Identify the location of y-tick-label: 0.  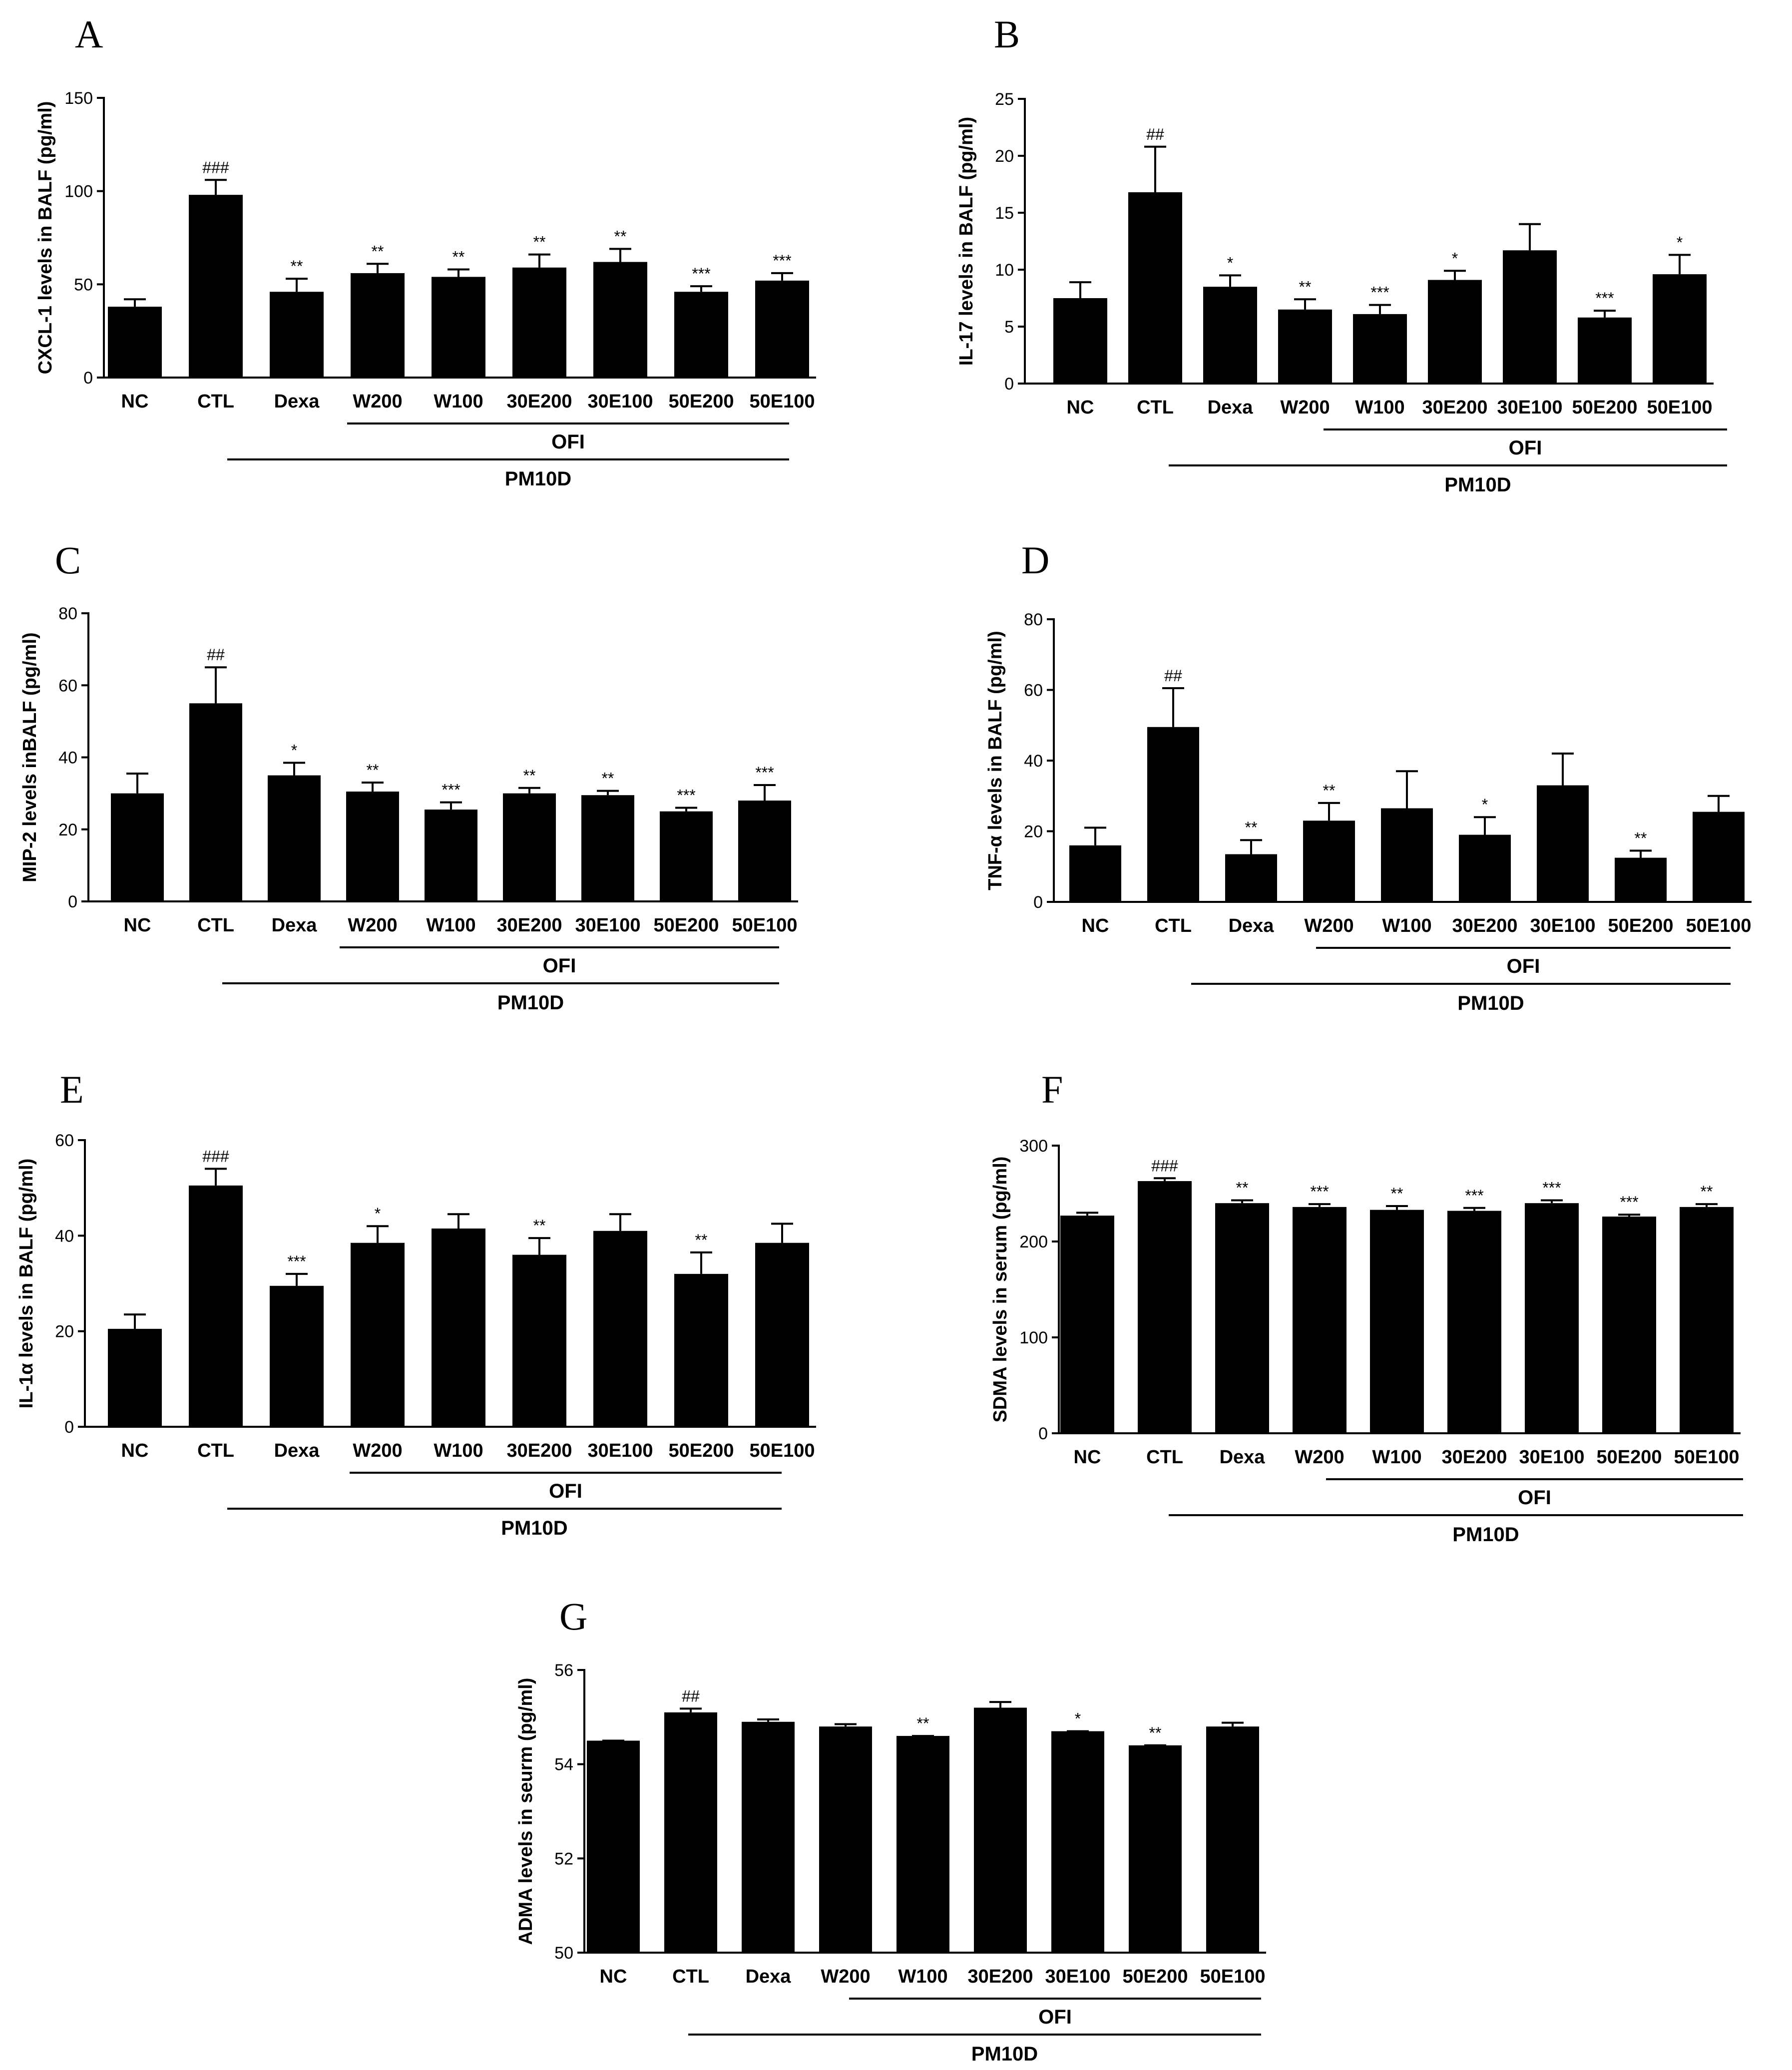
(88, 378).